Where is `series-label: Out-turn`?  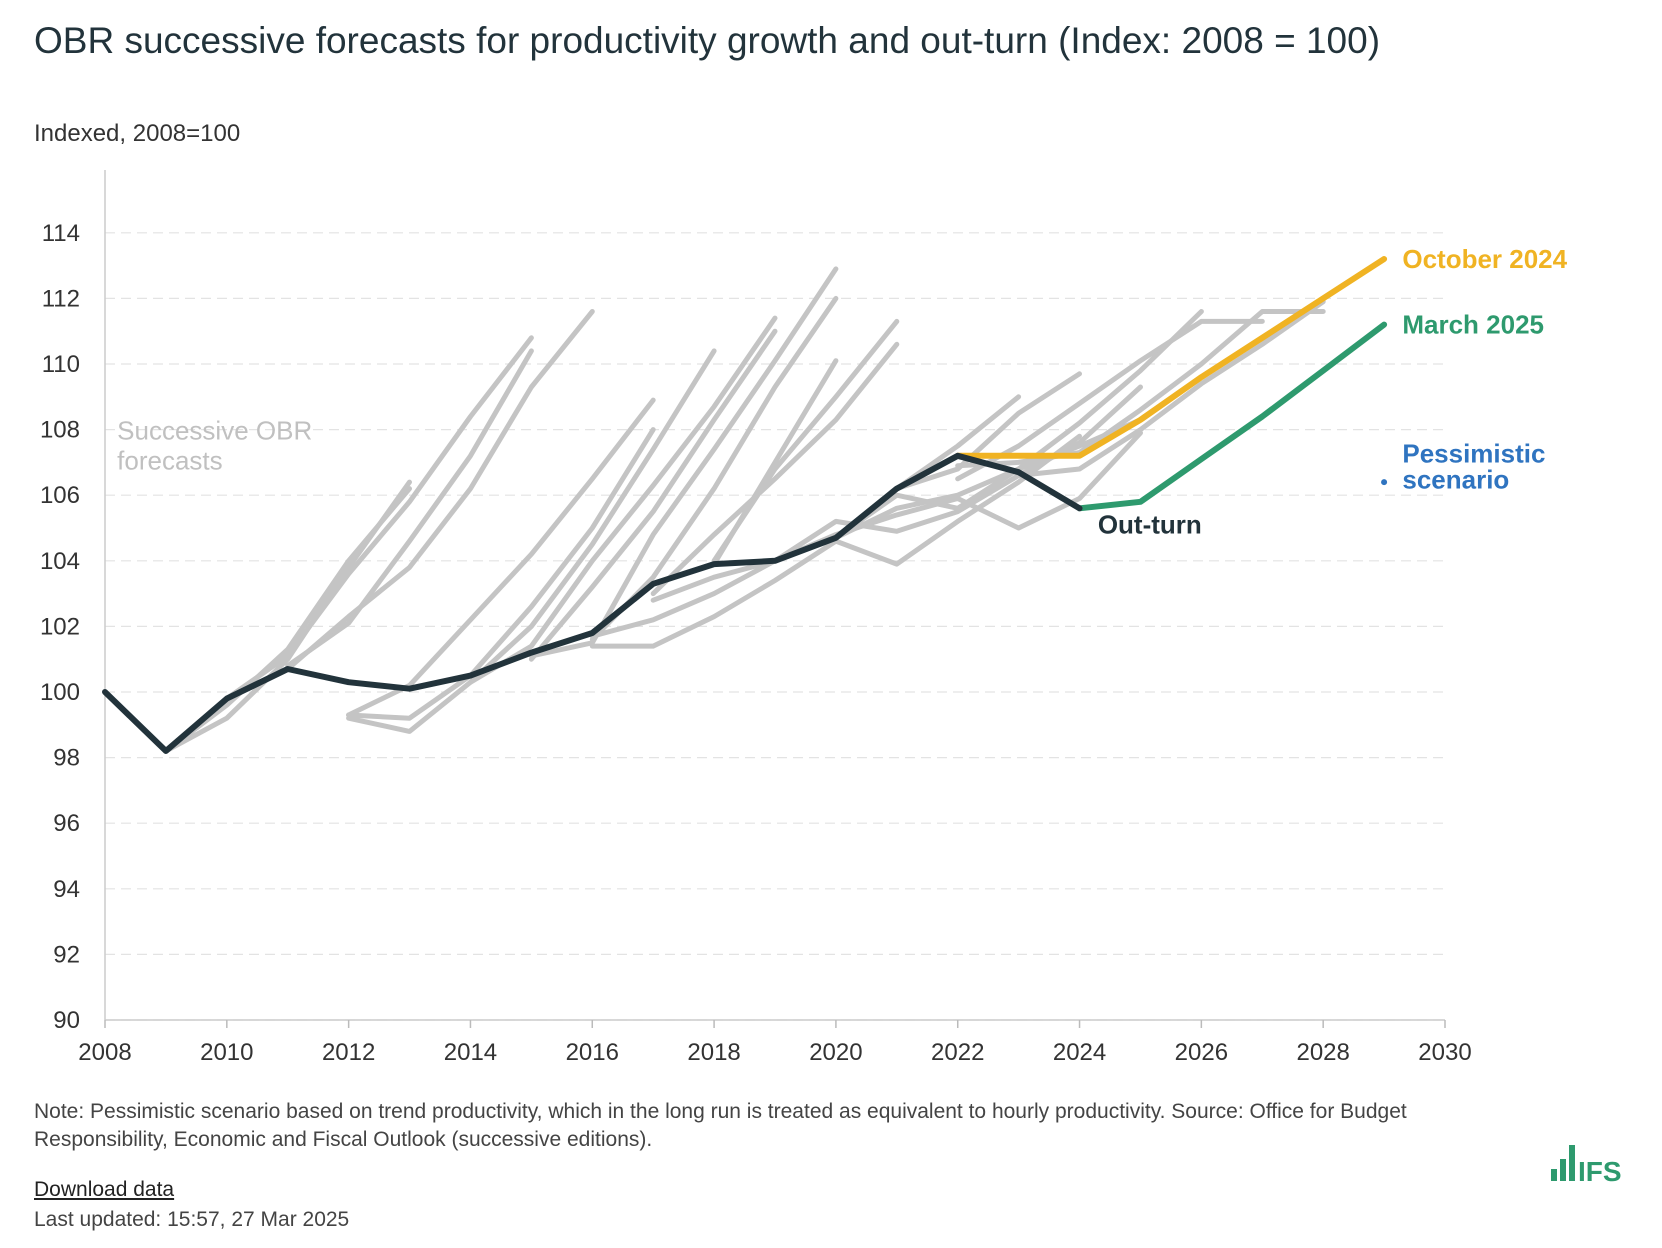
series-label: Out-turn is located at coordinates (1150, 525).